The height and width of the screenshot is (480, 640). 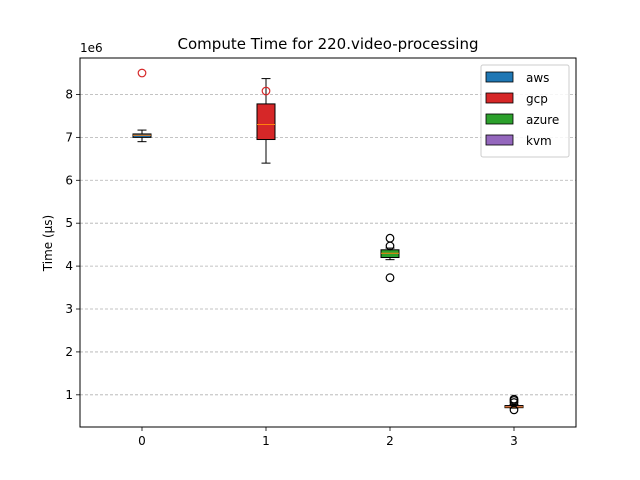 What do you see at coordinates (499, 119) in the screenshot?
I see `legend-swatch-azure` at bounding box center [499, 119].